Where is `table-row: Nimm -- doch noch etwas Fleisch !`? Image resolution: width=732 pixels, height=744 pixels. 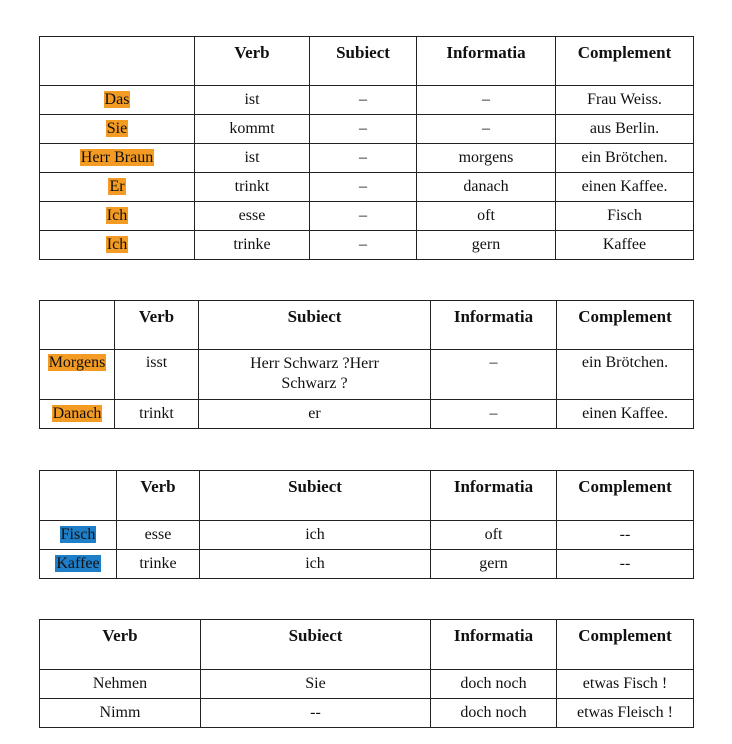 table-row: Nimm -- doch noch etwas Fleisch ! is located at coordinates (366, 713).